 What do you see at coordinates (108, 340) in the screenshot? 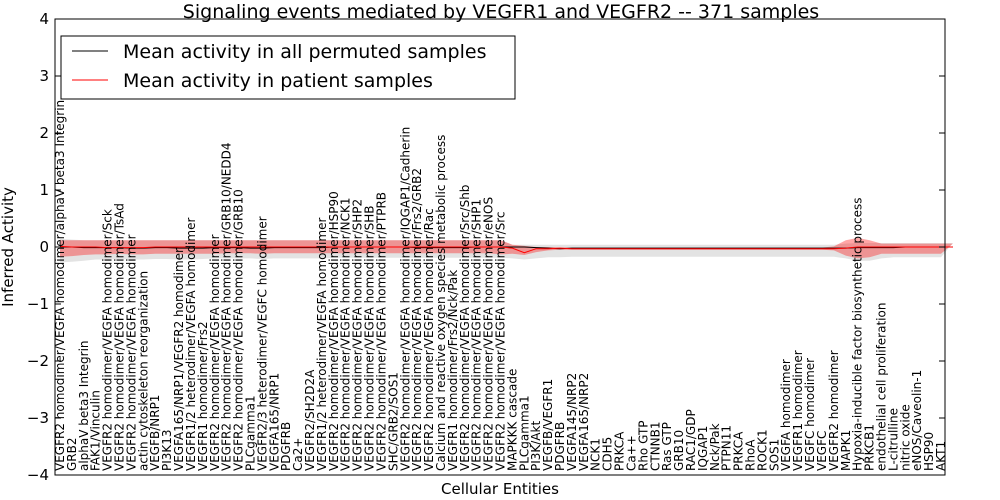
I see `entity-label: VEGFR2 homodimer/VEGFA homodimer/Sck` at bounding box center [108, 340].